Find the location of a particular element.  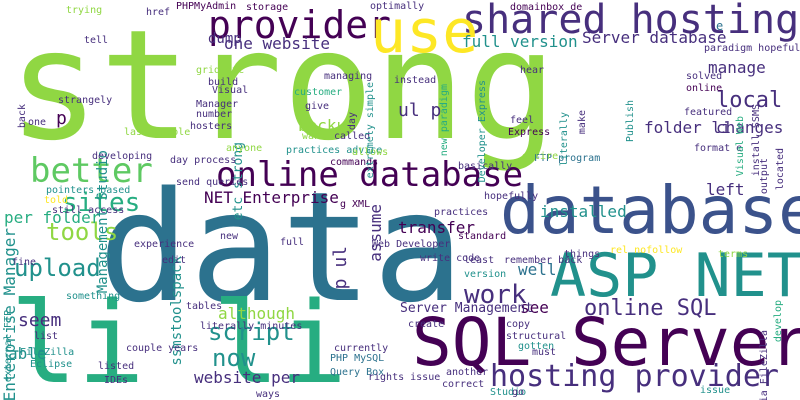

cloud-word: format e is located at coordinates (718, 148).